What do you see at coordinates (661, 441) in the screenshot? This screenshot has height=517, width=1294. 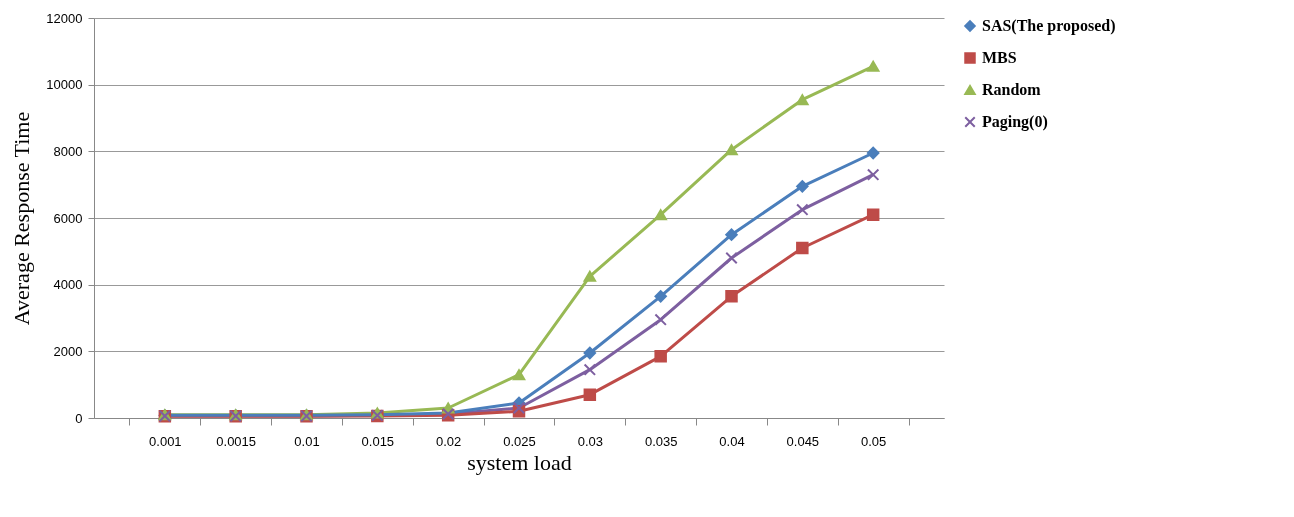 I see `x-tick-label: 0.035` at bounding box center [661, 441].